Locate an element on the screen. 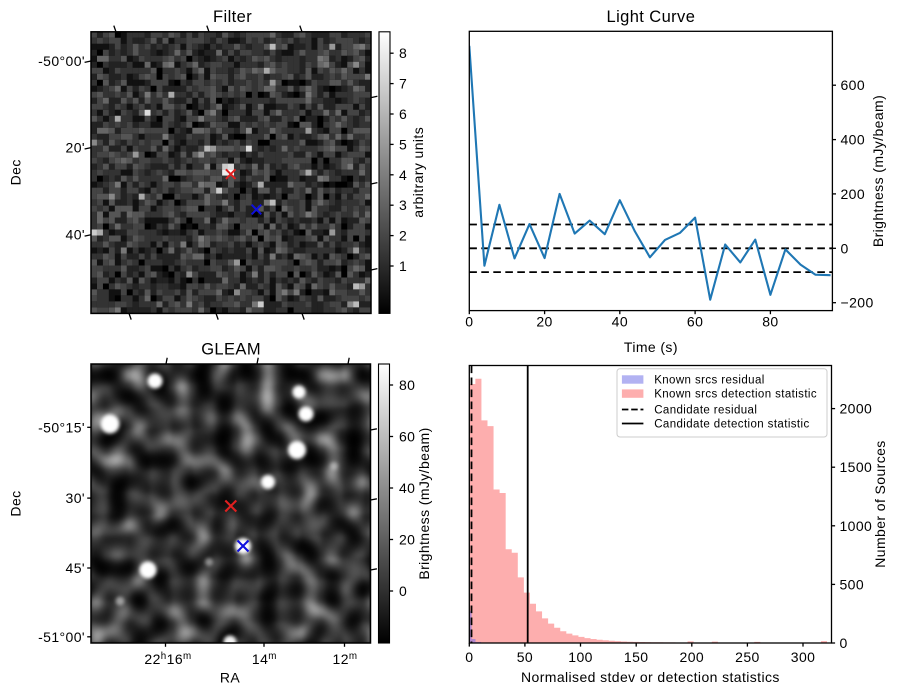  svg-text: 50 is located at coordinates (525, 657).